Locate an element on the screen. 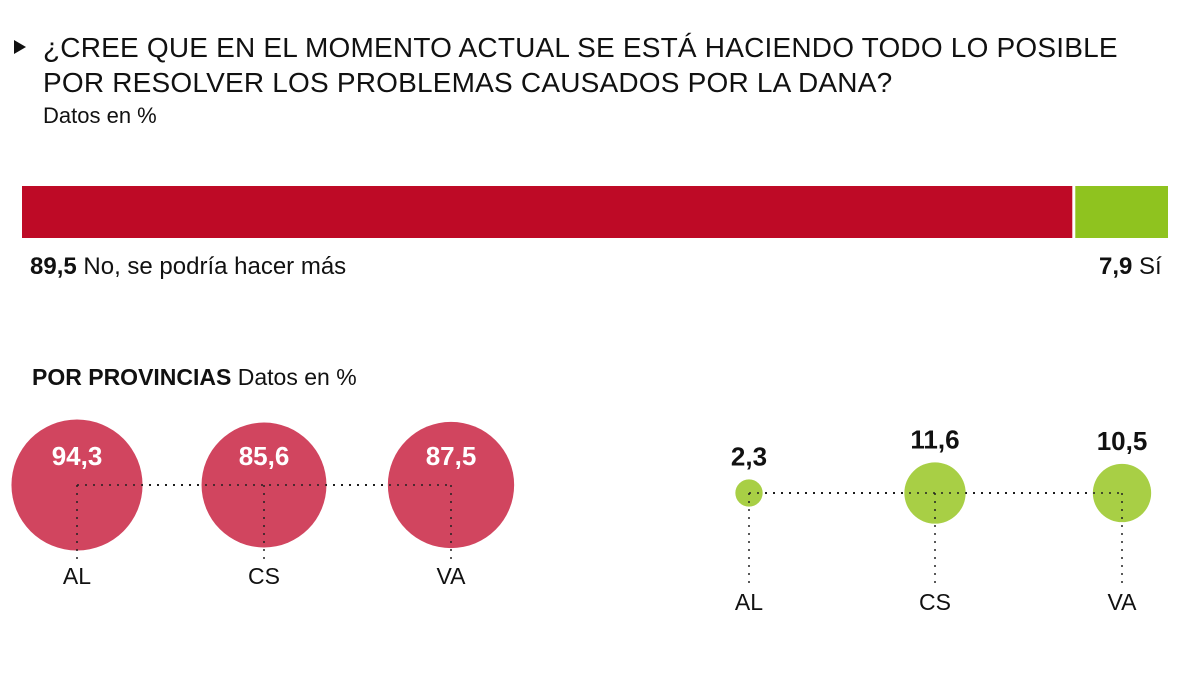  chart-units: Datos en % is located at coordinates (100, 115).